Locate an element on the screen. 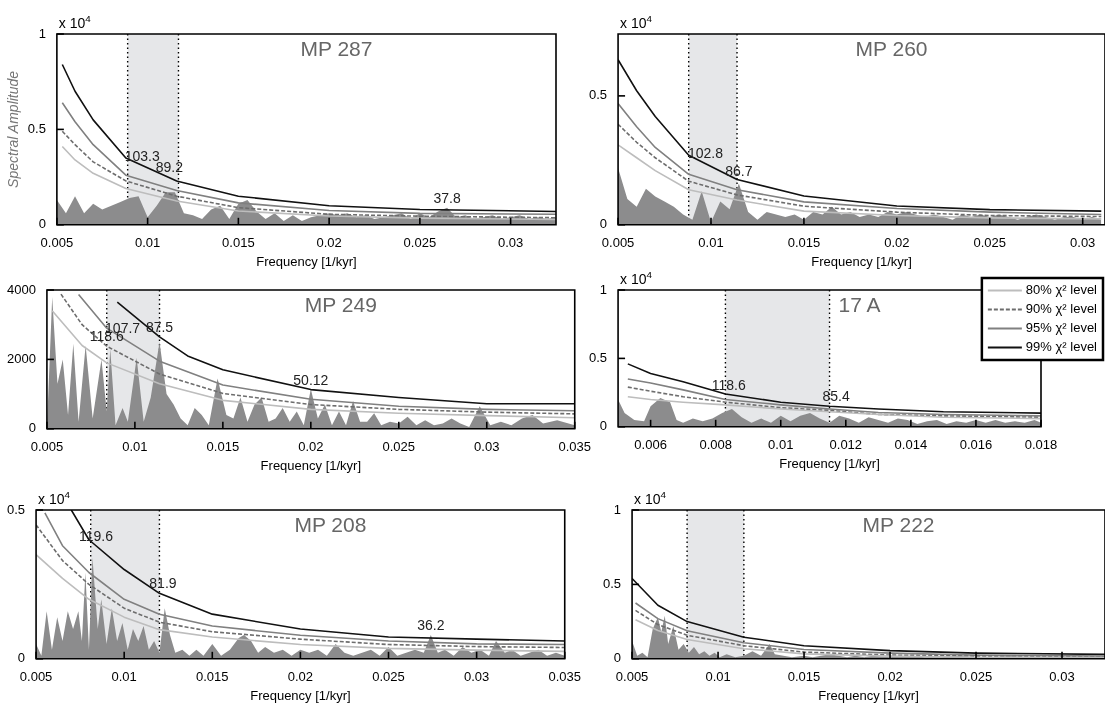 This screenshot has width=1105, height=706. y-axis-title: Spectral Amplitude is located at coordinates (13, 129).